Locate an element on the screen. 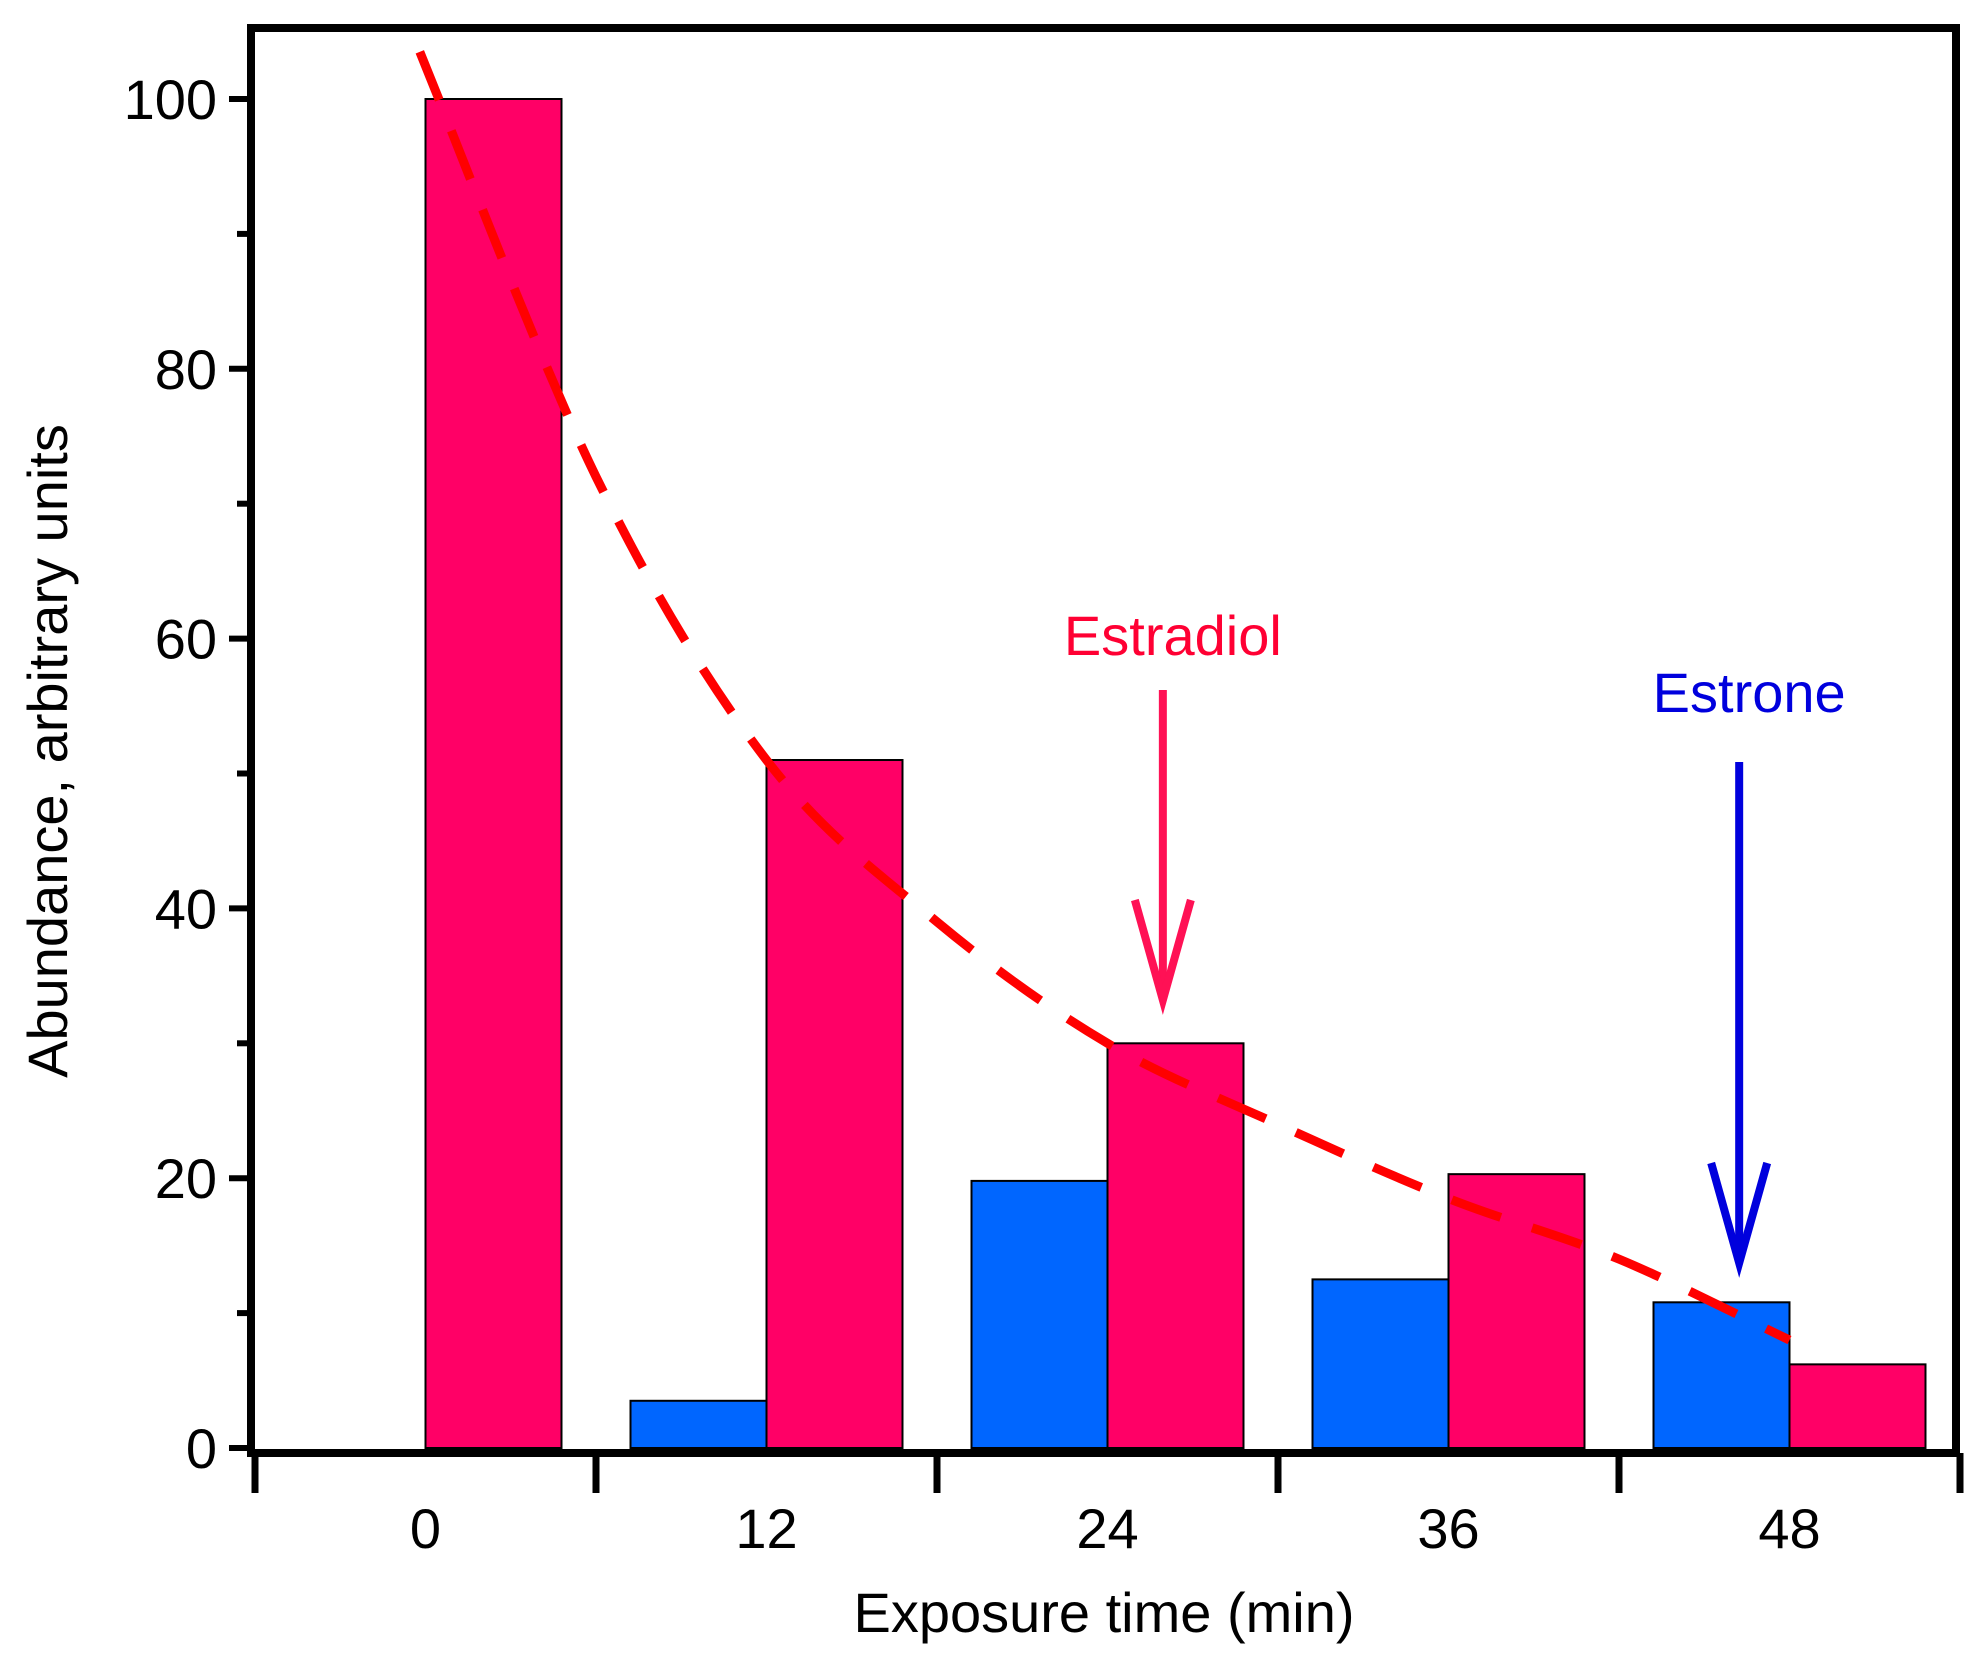  x-tick-label: 12 is located at coordinates (766, 1528).